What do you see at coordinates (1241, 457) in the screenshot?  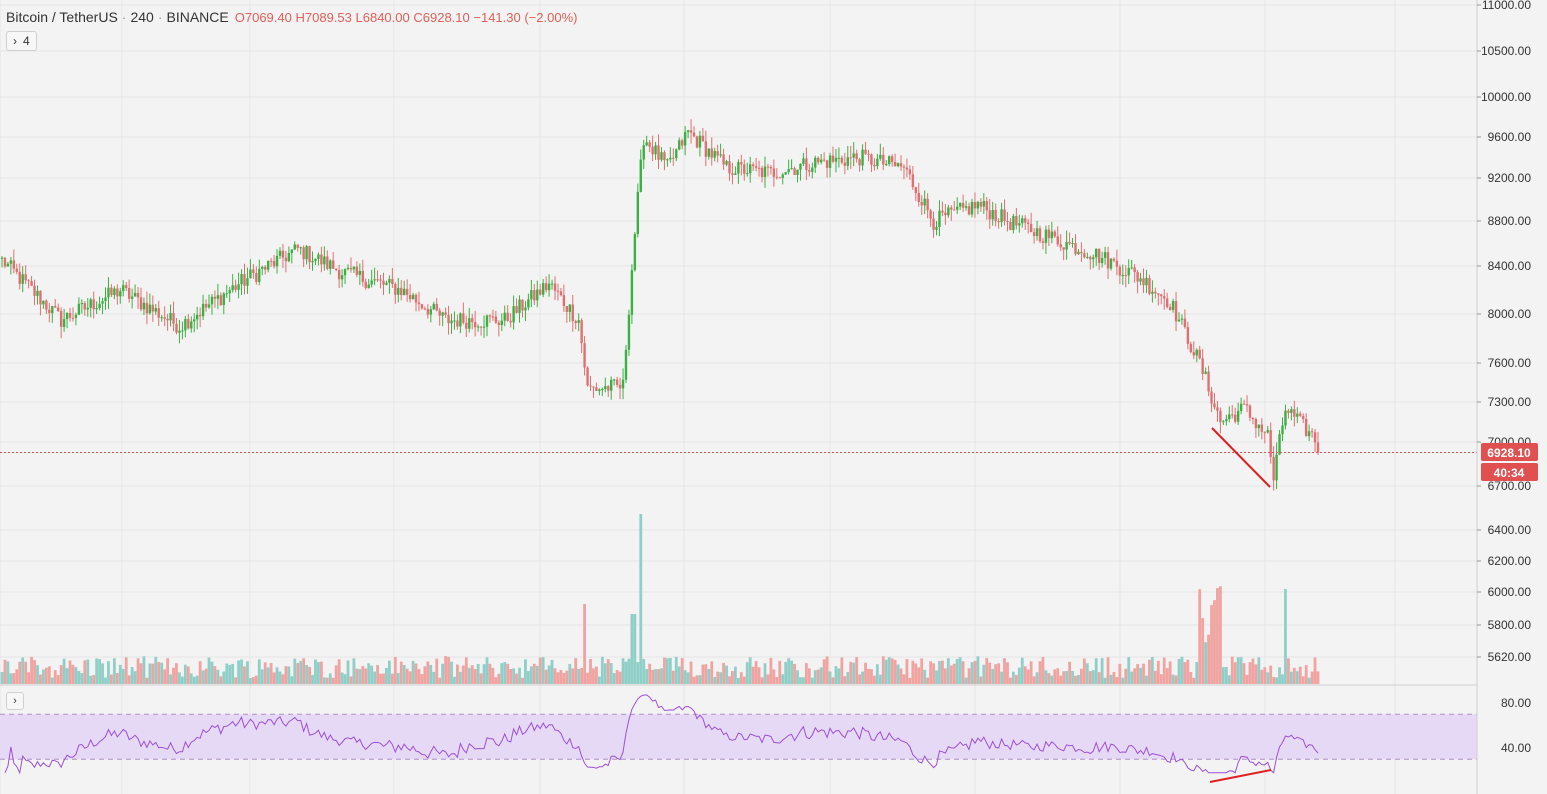 I see `price-divergence-line` at bounding box center [1241, 457].